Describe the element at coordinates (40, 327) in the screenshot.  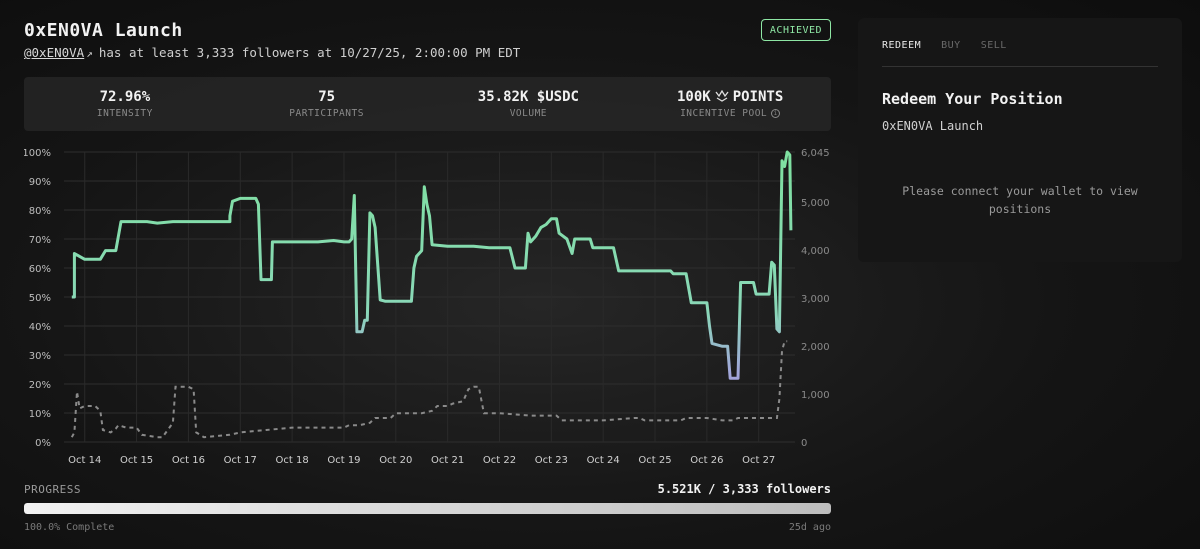
I see `y-tick-label-left: 40%` at that location.